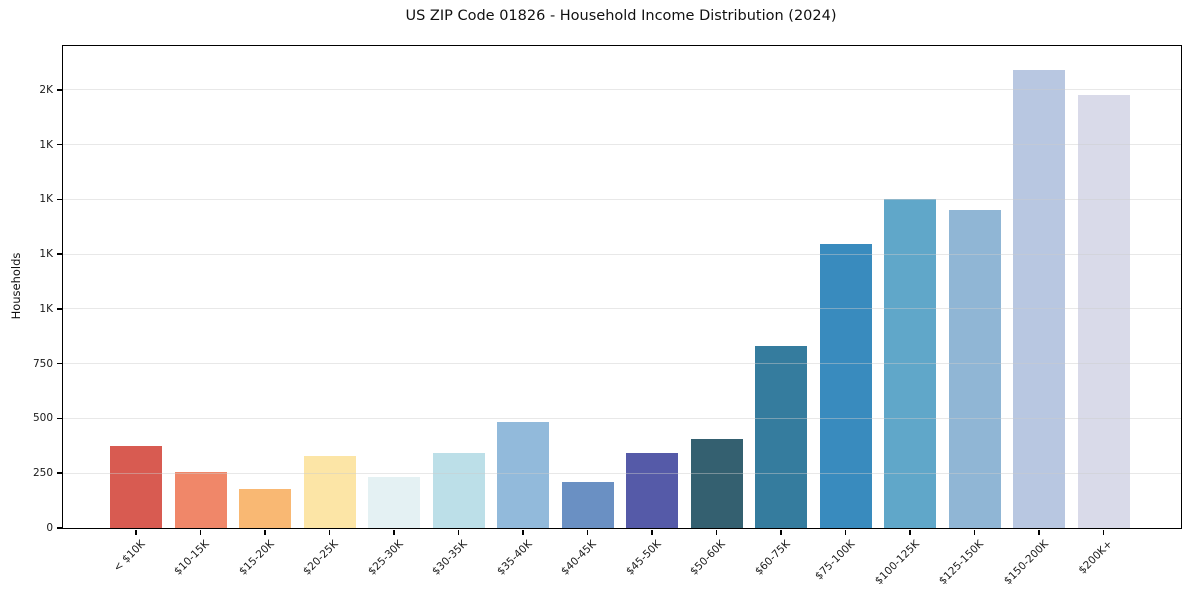 The height and width of the screenshot is (590, 1189). I want to click on x-tick-label: $100-125K, so click(897, 563).